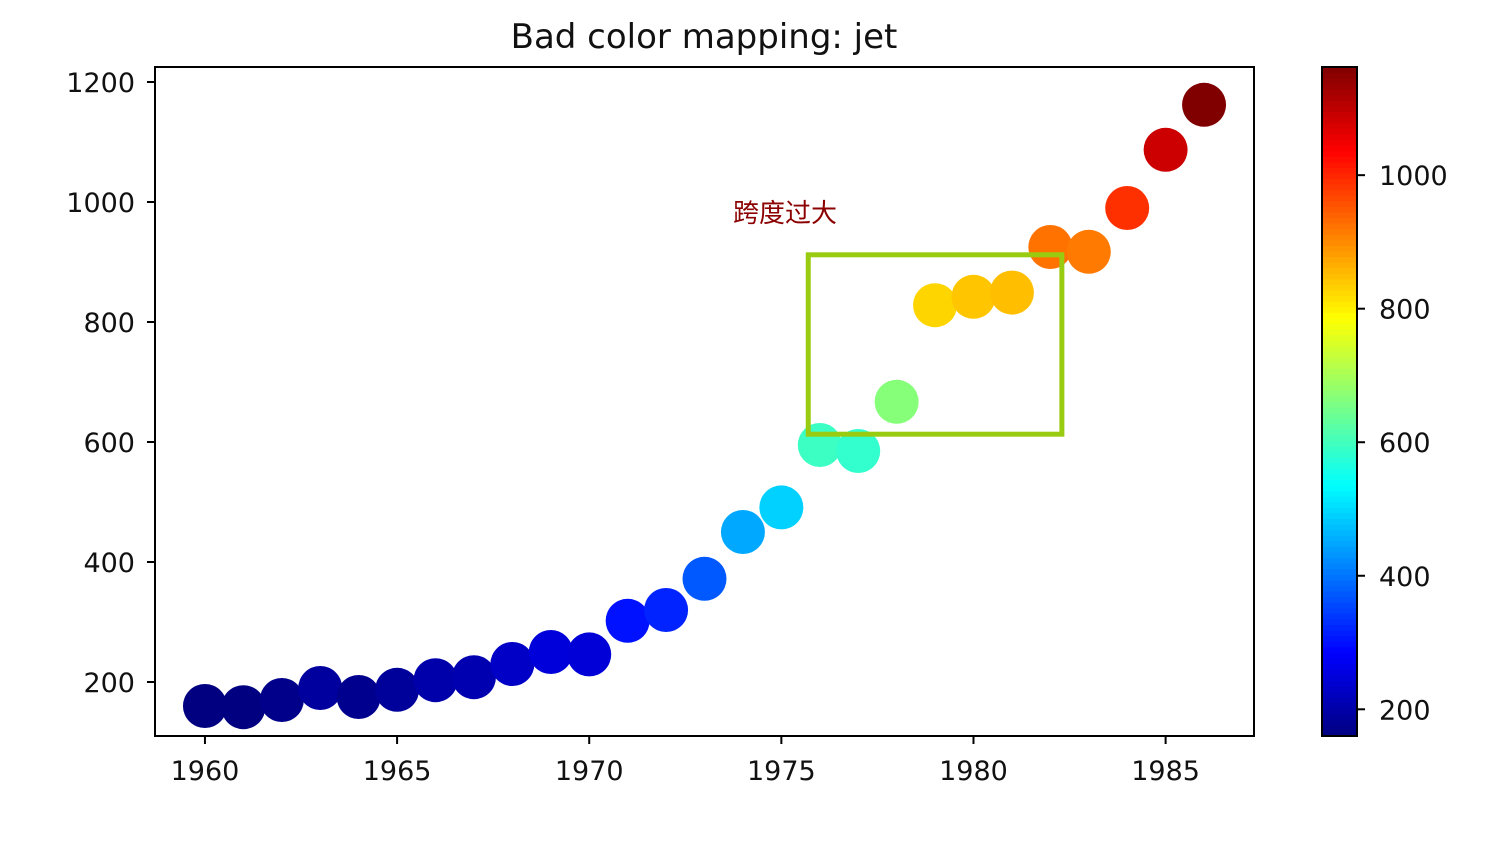 The image size is (1504, 857). Describe the element at coordinates (781, 771) in the screenshot. I see `x-tick-label: 1975` at that location.